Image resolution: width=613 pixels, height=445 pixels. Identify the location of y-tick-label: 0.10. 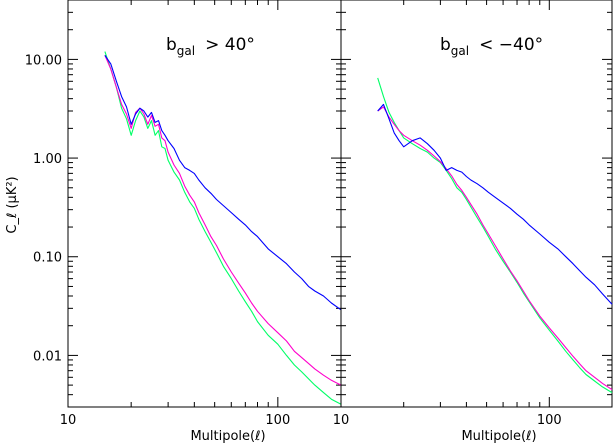
(47, 258).